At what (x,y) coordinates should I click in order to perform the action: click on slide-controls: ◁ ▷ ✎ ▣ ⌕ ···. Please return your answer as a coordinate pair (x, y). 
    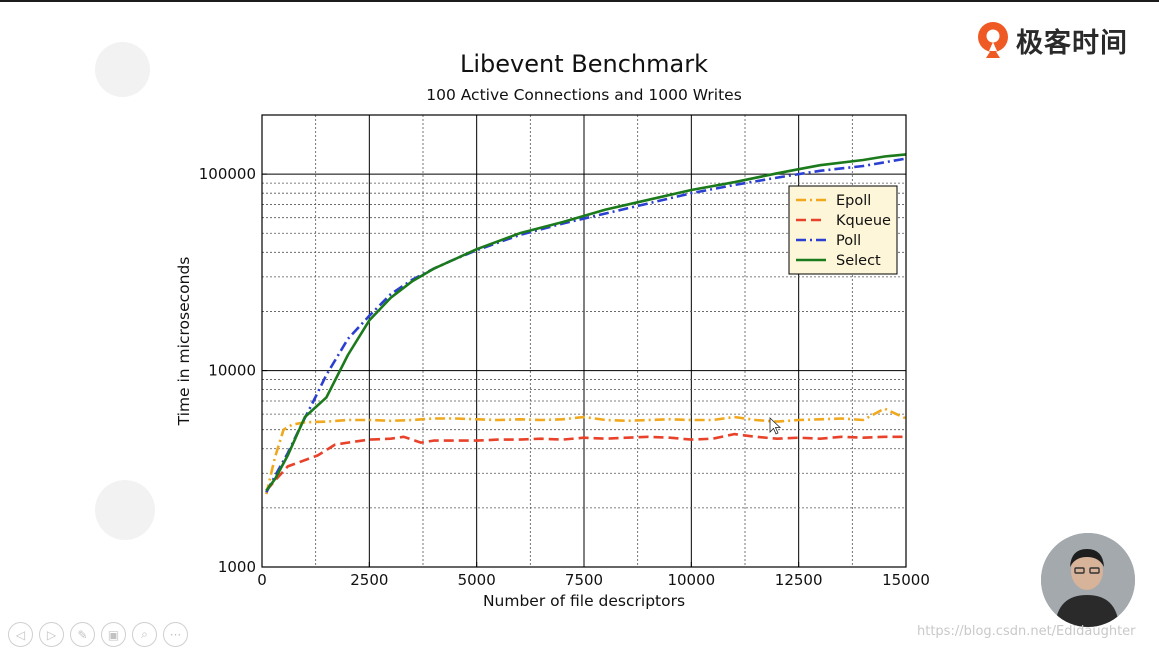
    Looking at the image, I should click on (98, 634).